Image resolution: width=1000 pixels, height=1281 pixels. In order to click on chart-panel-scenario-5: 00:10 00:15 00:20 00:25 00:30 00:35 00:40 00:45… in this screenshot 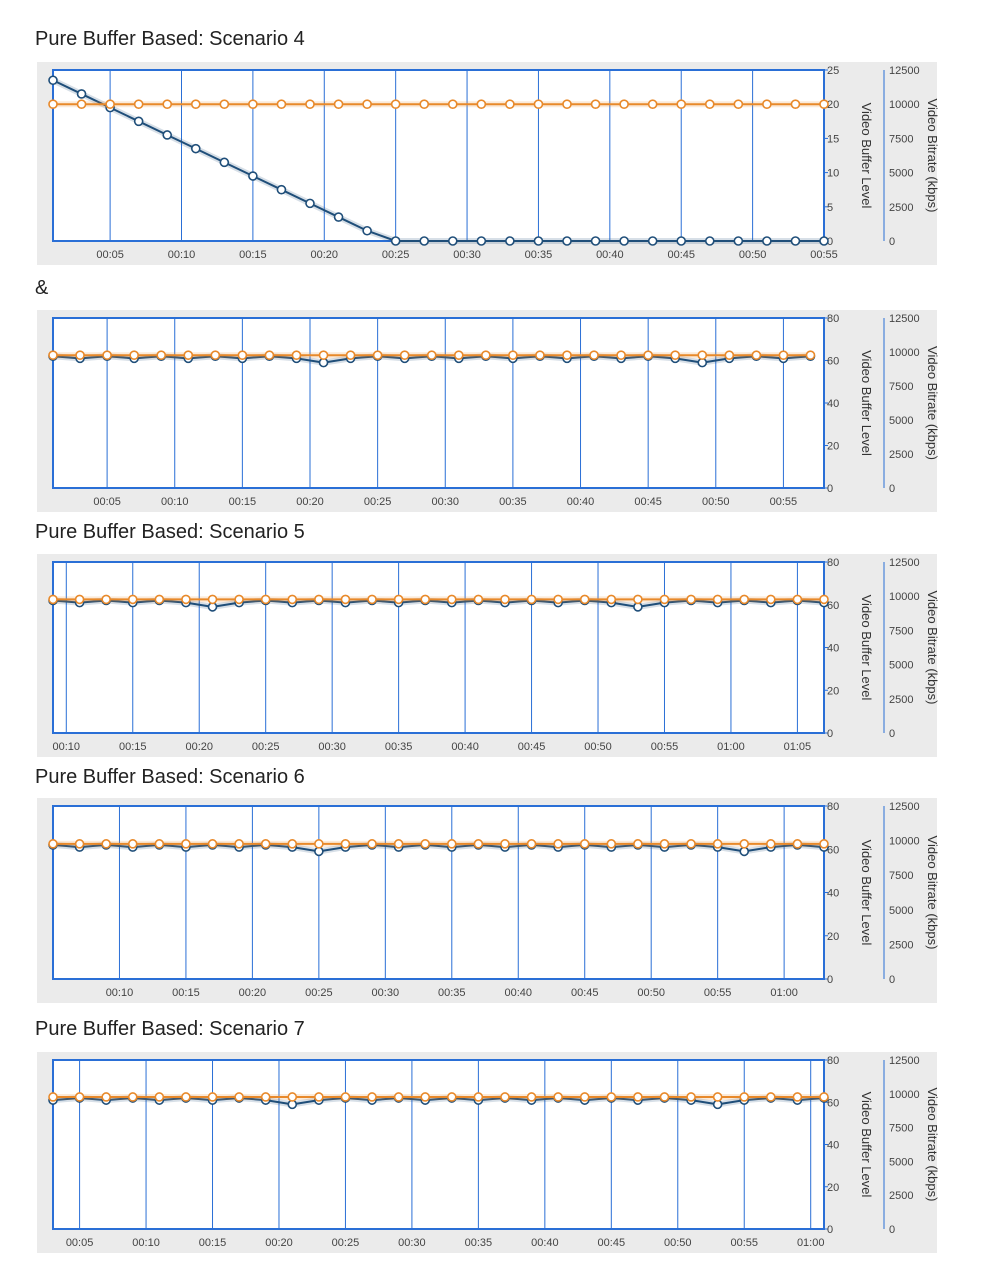, I will do `click(488, 655)`.